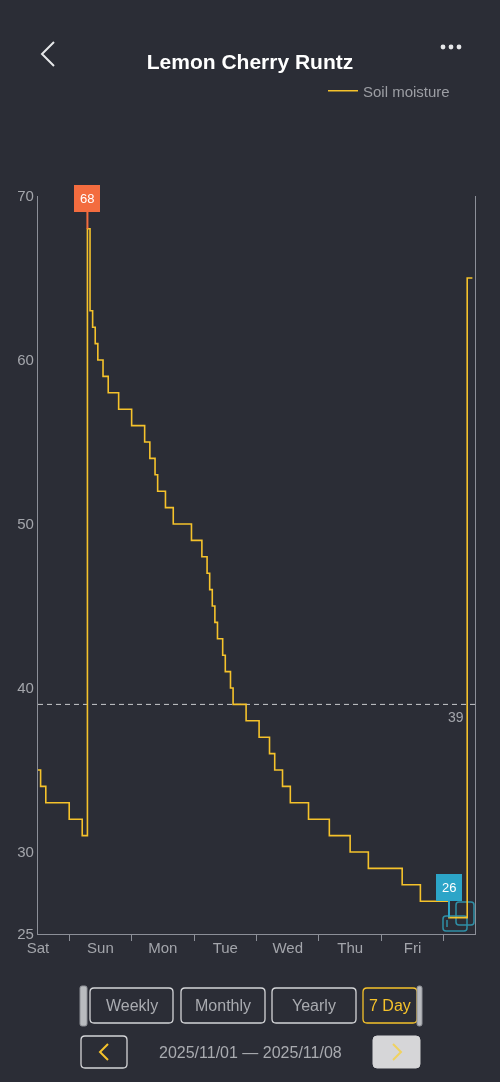 This screenshot has width=500, height=1082. What do you see at coordinates (250, 1052) in the screenshot?
I see `text: 2025/11/01 — 2025/11/08` at bounding box center [250, 1052].